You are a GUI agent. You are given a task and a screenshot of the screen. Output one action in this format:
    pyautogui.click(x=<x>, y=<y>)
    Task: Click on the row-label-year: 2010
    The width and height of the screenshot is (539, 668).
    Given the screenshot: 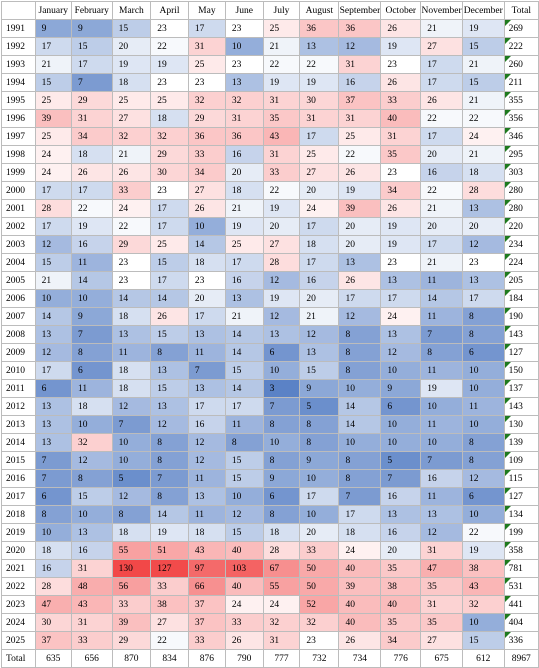 What is the action you would take?
    pyautogui.click(x=18, y=370)
    